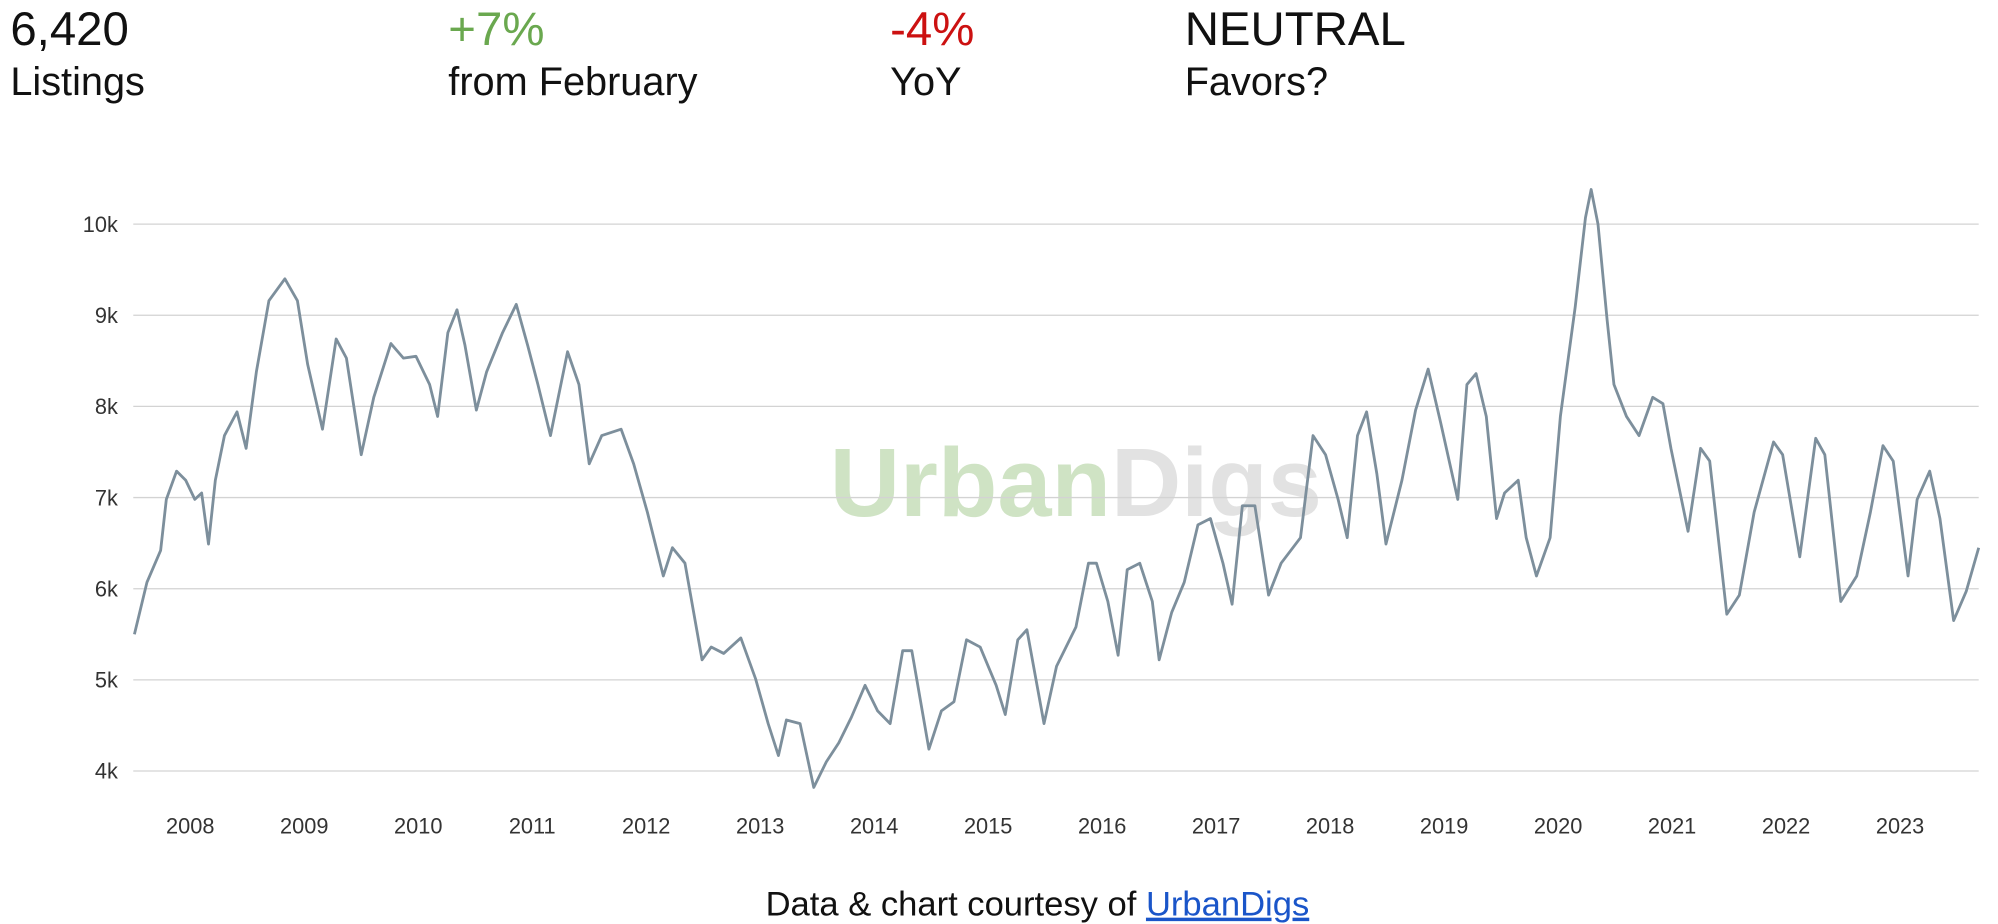 The height and width of the screenshot is (924, 1998). Describe the element at coordinates (304, 826) in the screenshot. I see `x-tick-label: 2009` at that location.